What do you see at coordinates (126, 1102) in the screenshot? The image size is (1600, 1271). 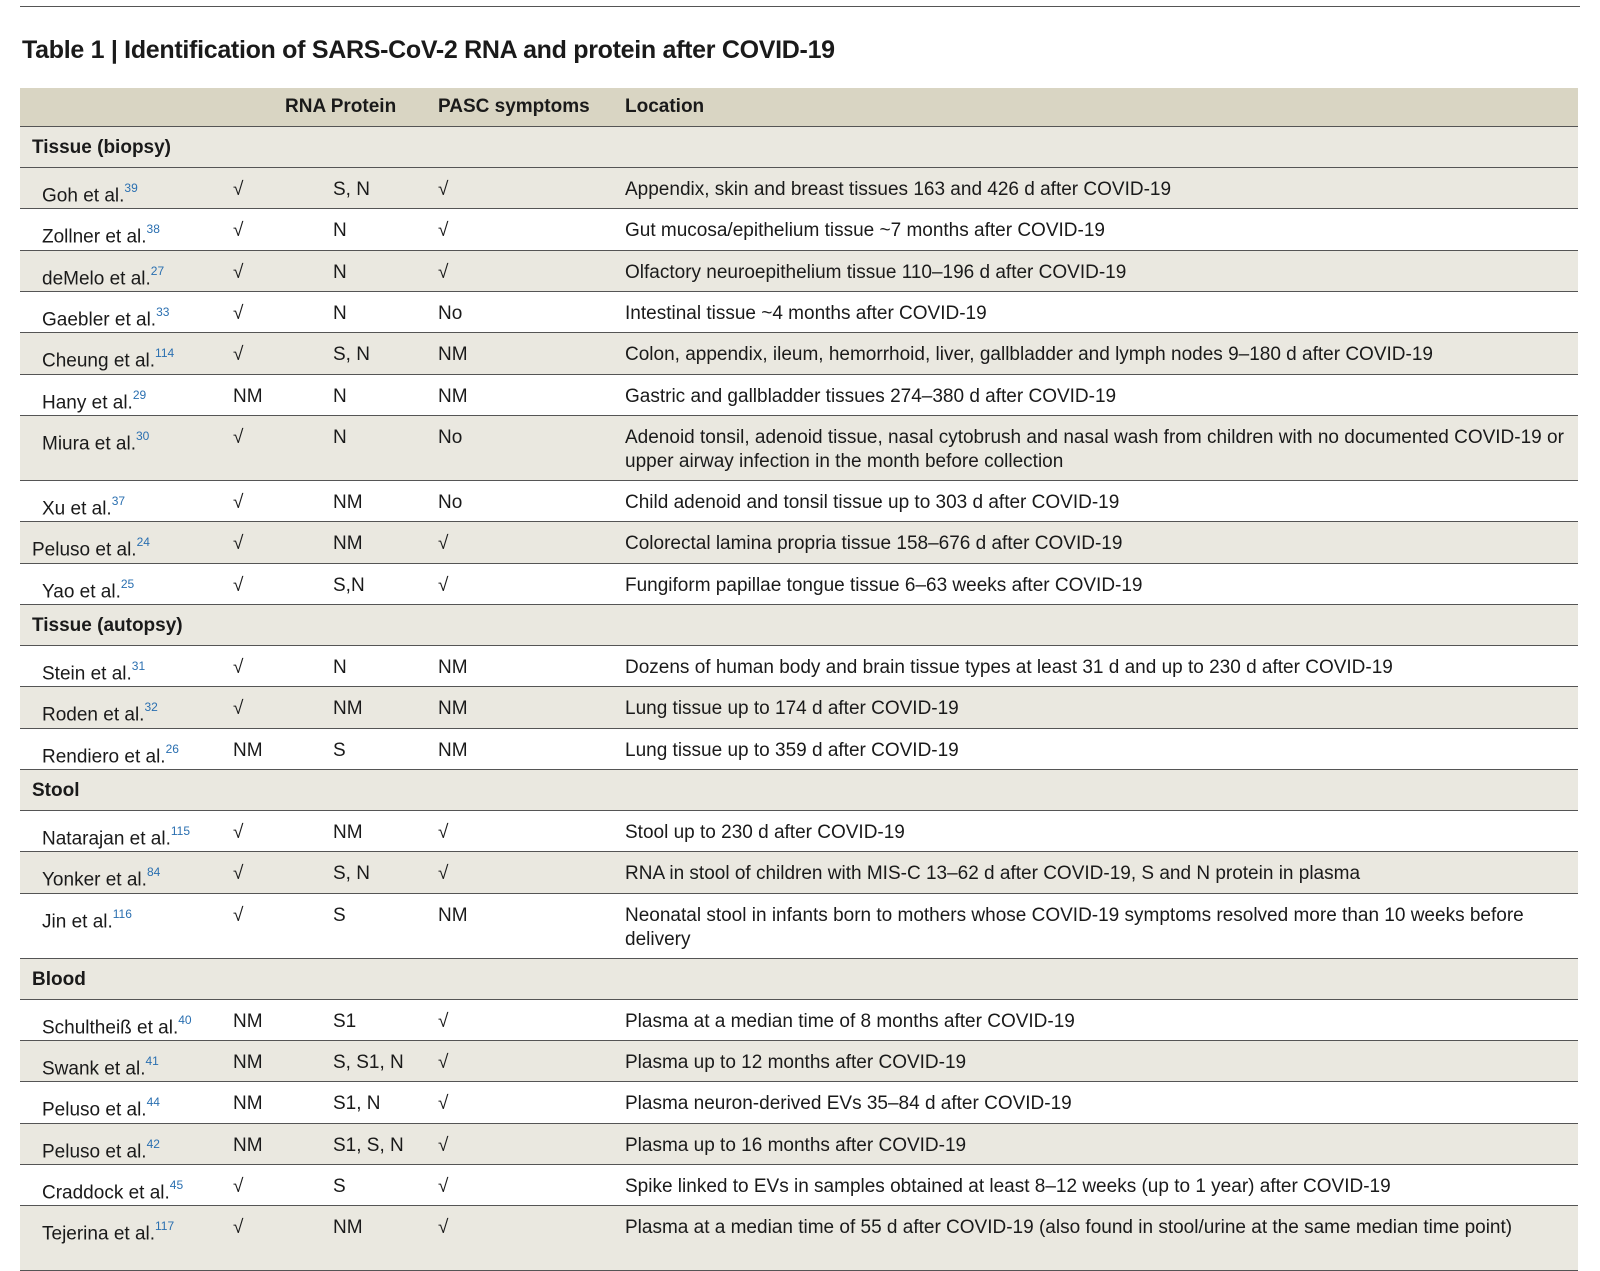 I see `study-cell: Peluso et al.44` at bounding box center [126, 1102].